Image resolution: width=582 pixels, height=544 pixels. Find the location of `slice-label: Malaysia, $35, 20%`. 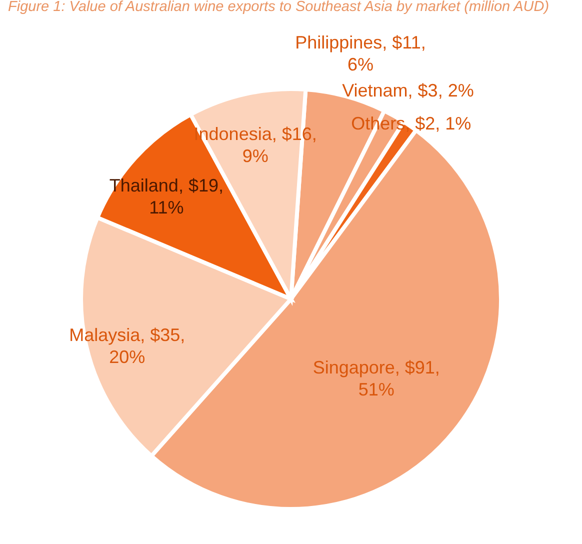

slice-label: Malaysia, $35, 20% is located at coordinates (127, 346).